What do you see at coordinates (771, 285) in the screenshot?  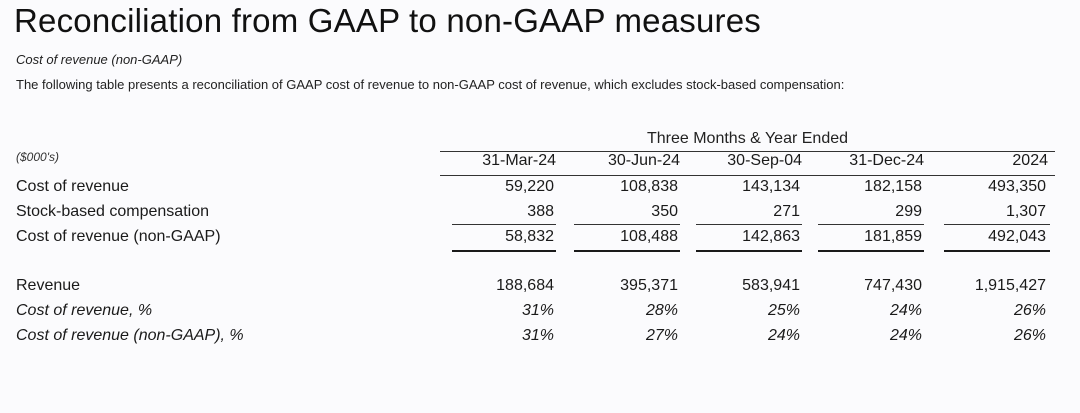 I see `table-cell: 583,941` at bounding box center [771, 285].